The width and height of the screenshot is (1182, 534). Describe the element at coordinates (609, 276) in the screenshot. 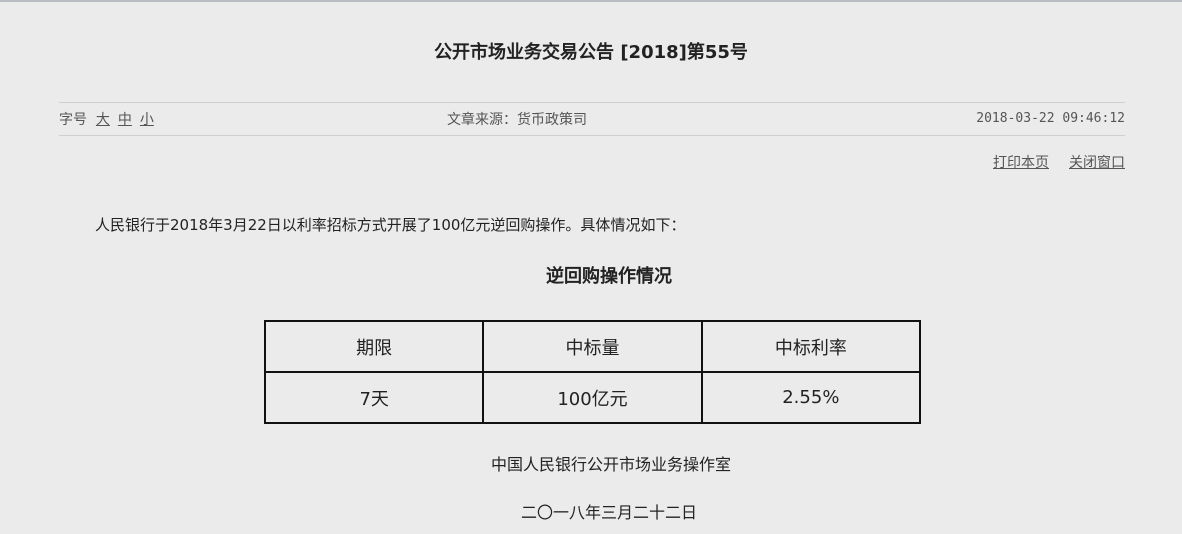

I see `table-title: 逆回购操作情况` at that location.